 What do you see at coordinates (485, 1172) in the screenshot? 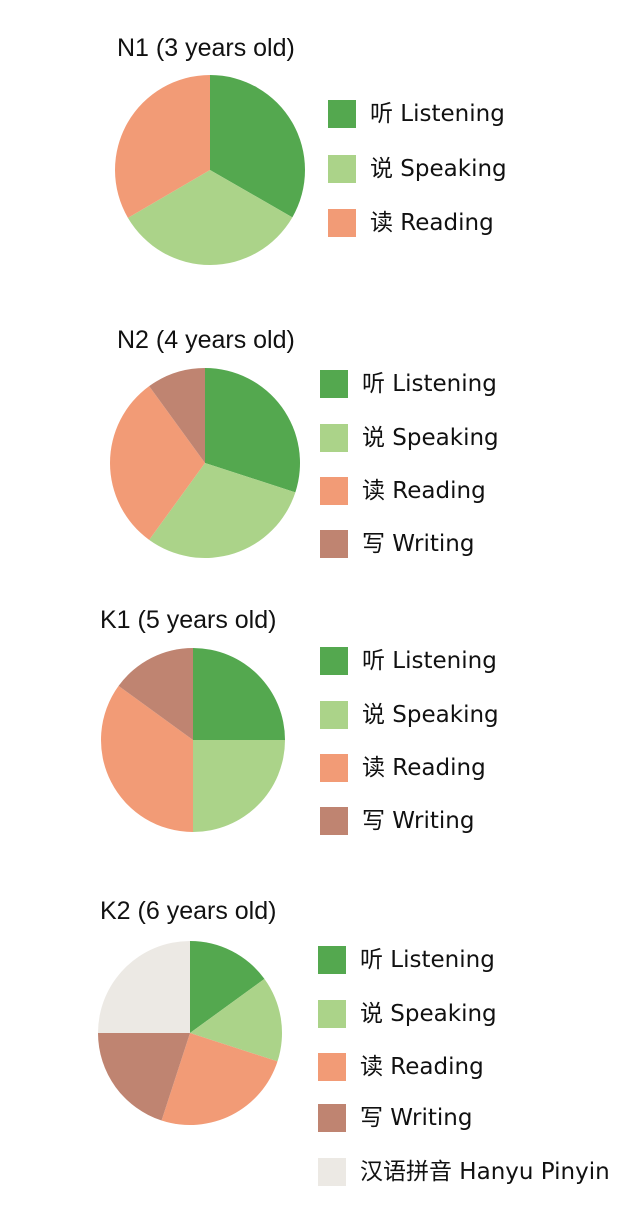
I see `legend-label: 汉语拼音 Hanyu Pinyin` at bounding box center [485, 1172].